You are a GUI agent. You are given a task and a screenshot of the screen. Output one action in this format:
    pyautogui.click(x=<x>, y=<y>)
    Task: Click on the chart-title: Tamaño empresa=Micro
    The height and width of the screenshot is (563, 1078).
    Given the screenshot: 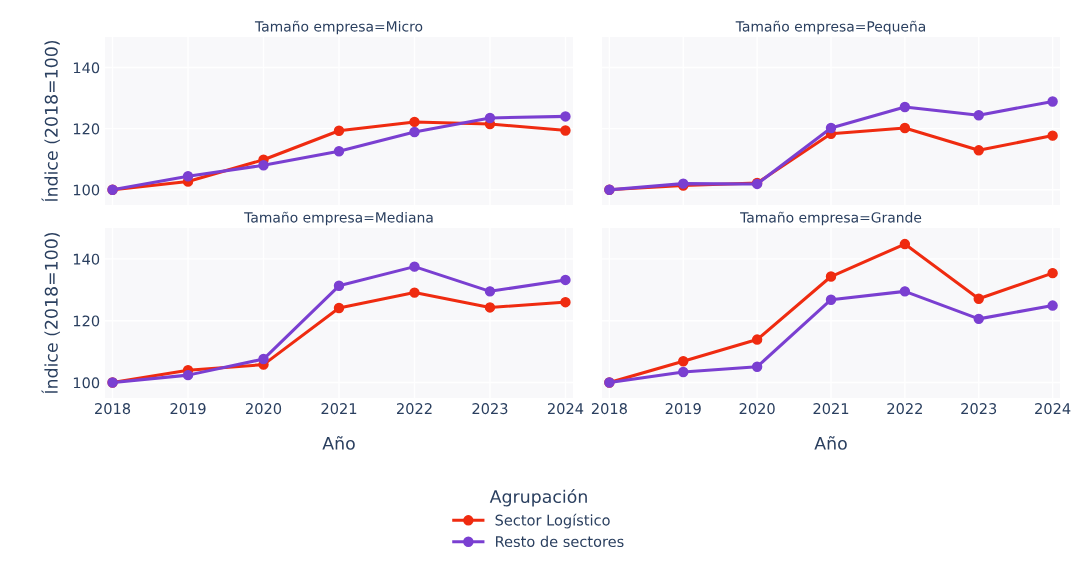 What is the action you would take?
    pyautogui.click(x=338, y=27)
    